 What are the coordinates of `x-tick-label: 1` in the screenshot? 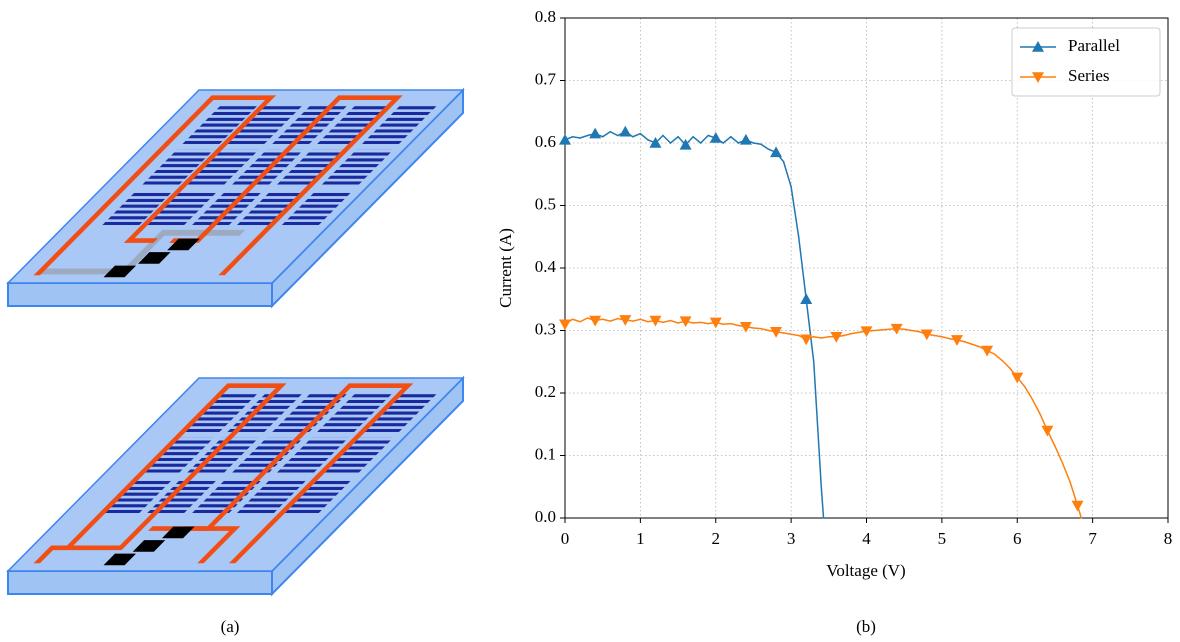 It's located at (640, 538).